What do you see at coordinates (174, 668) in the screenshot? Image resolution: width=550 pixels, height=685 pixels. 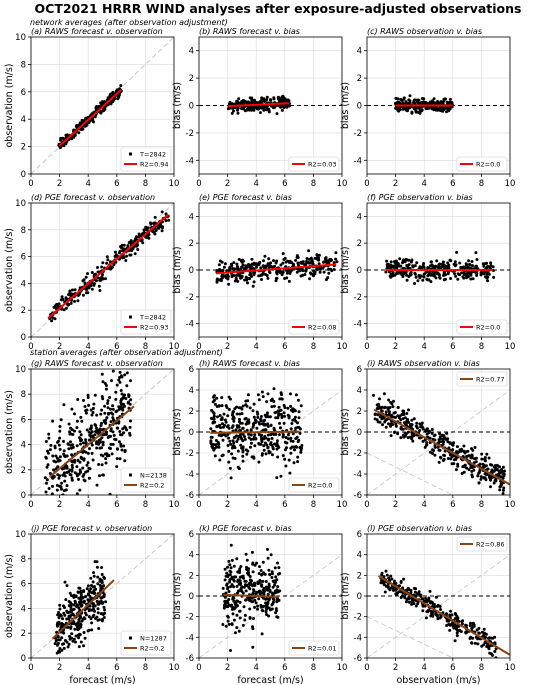 I see `x-tick-label: 10` at bounding box center [174, 668].